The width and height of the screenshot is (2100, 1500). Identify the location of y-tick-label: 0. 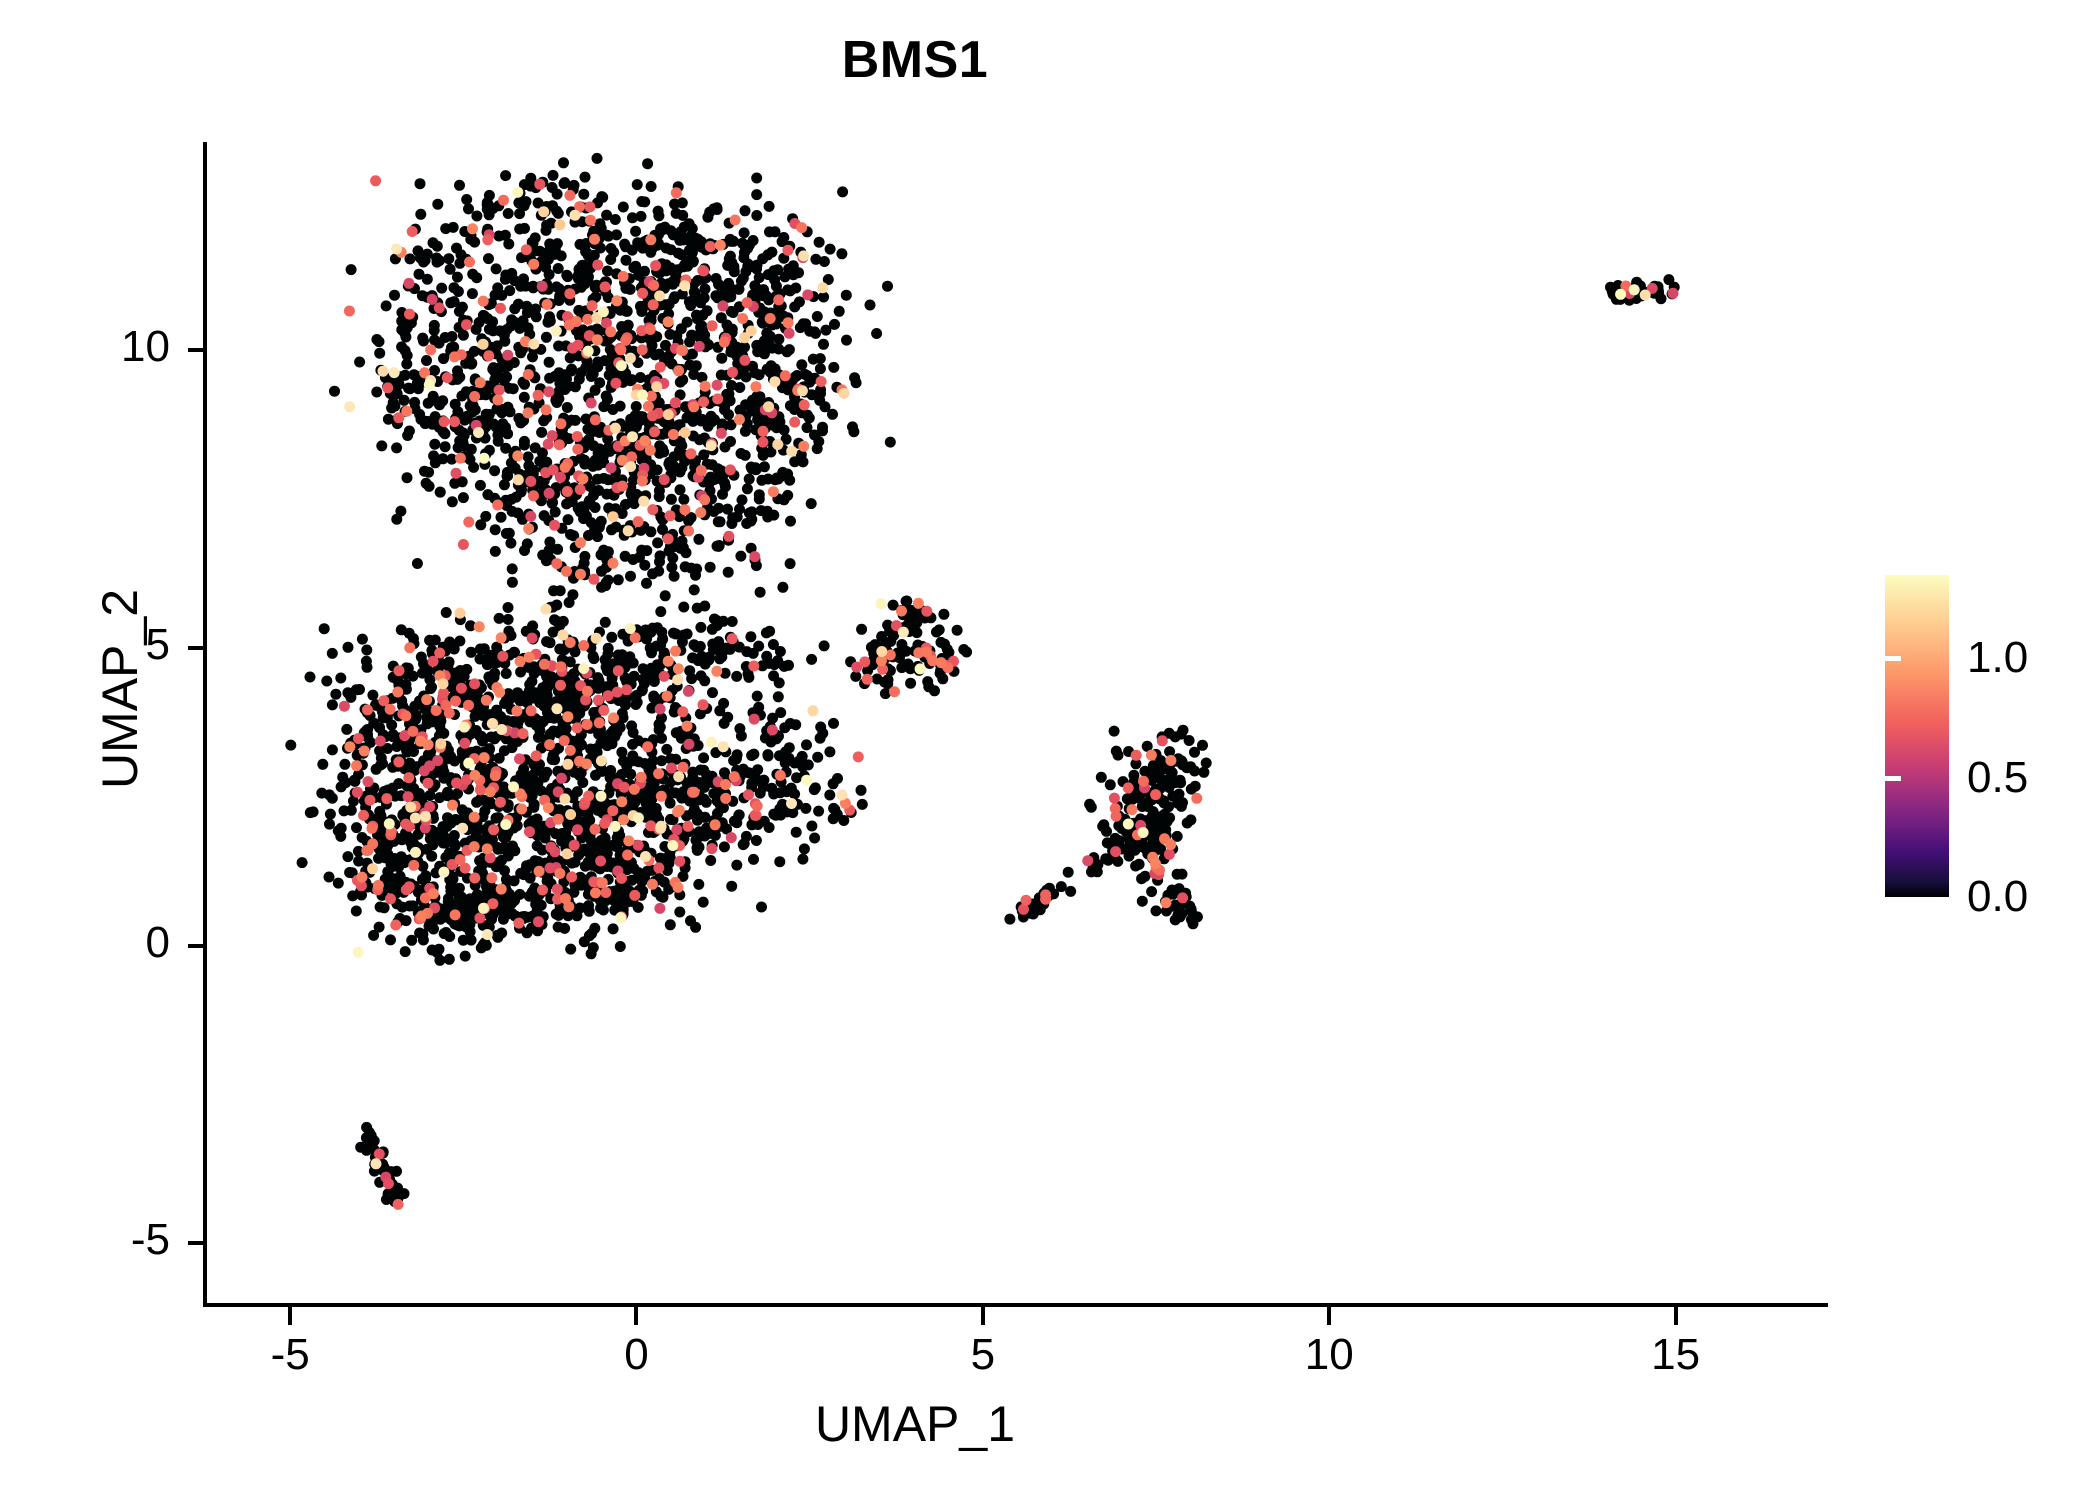
(157, 942).